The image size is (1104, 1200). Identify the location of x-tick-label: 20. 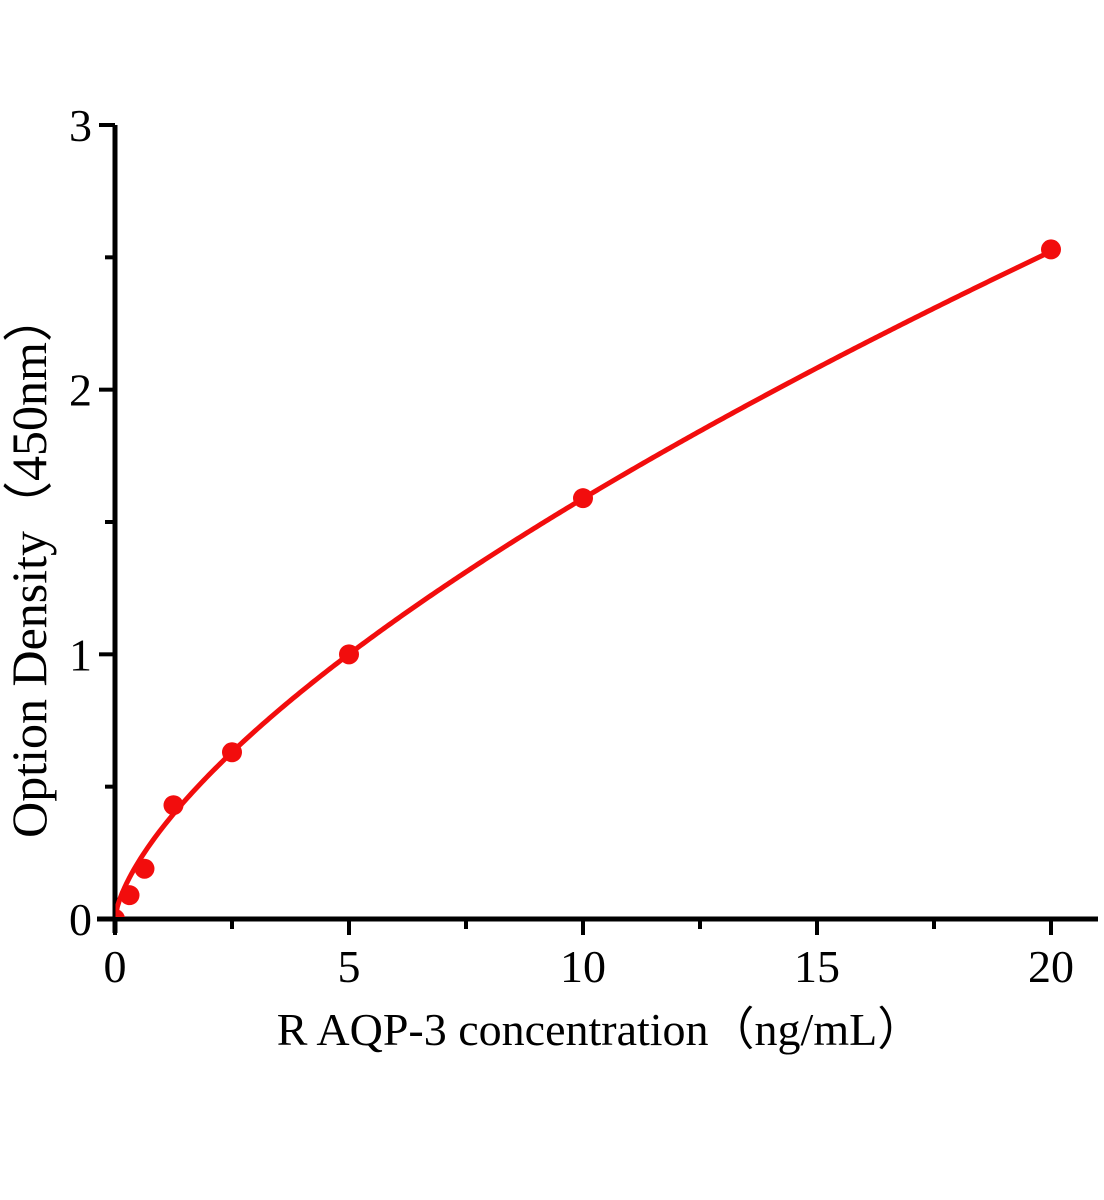
(1051, 966).